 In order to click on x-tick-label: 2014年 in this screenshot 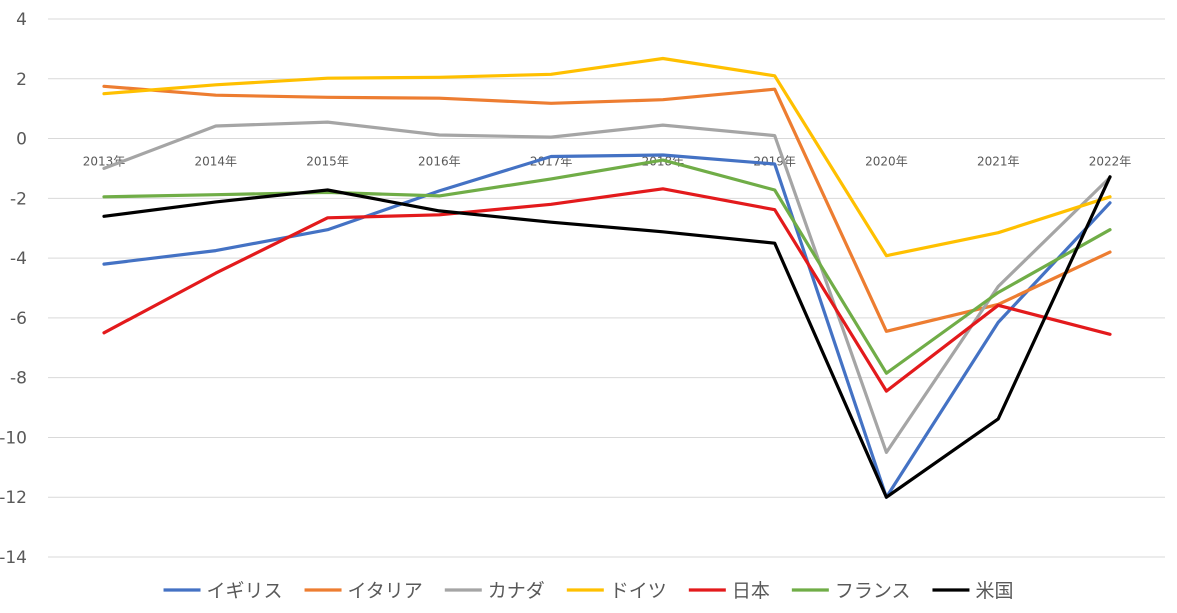, I will do `click(216, 162)`.